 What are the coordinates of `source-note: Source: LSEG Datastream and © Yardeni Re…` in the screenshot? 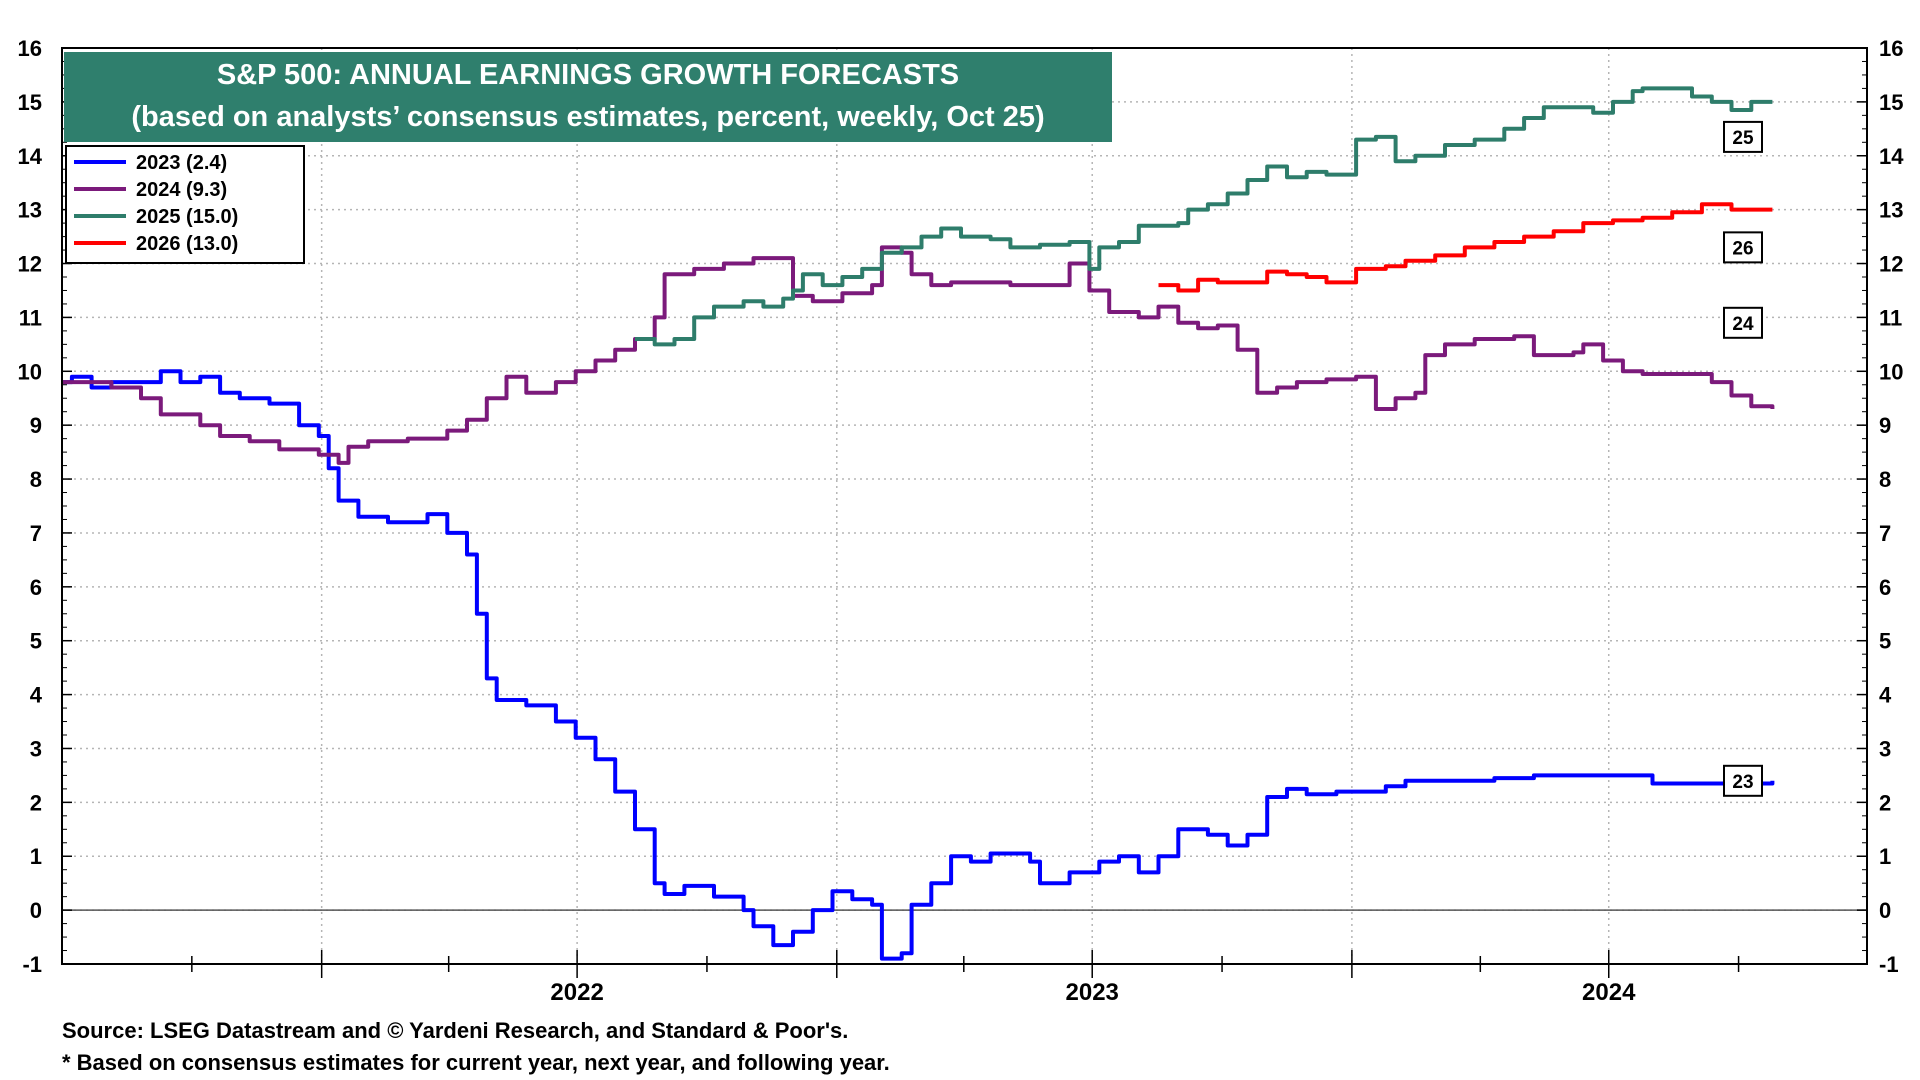 It's located at (455, 1030).